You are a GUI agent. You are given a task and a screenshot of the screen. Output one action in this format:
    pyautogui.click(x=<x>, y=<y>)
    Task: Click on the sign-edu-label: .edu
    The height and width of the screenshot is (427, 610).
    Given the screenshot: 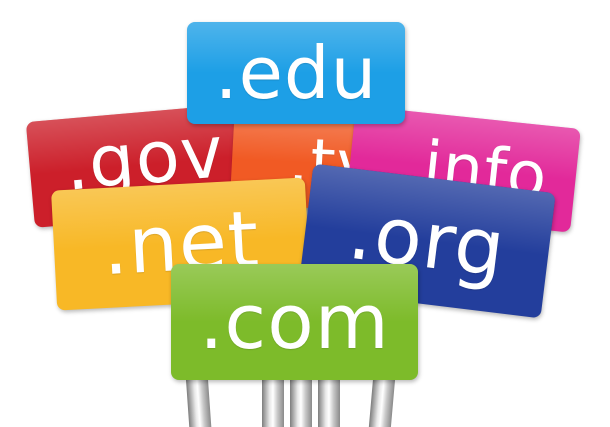 What is the action you would take?
    pyautogui.click(x=296, y=73)
    